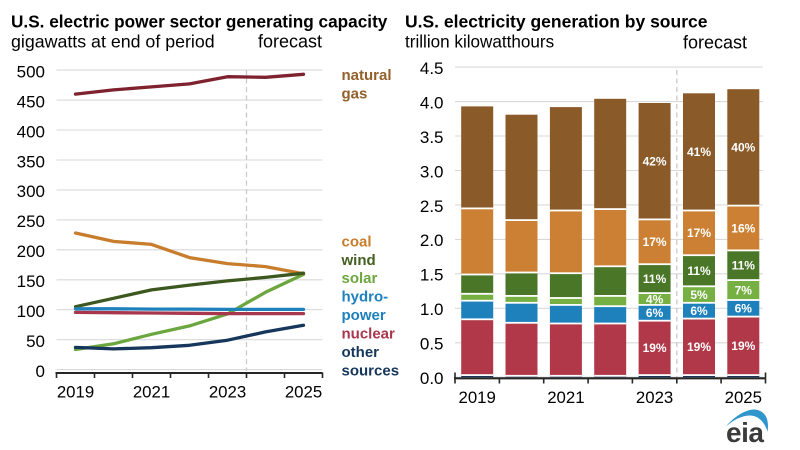  I want to click on svg-text: gas, so click(355, 94).